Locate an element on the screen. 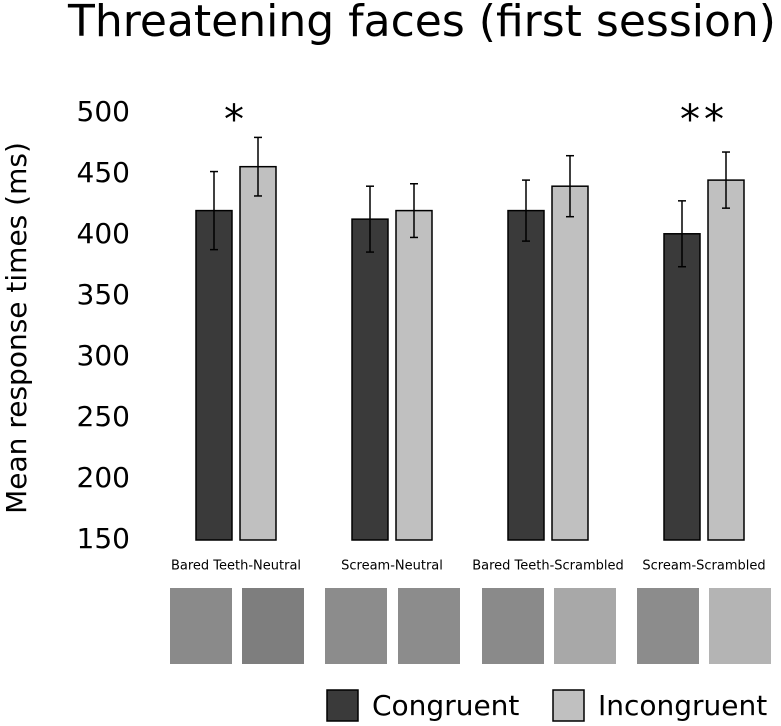  legend-label: Incongruent is located at coordinates (682, 705).